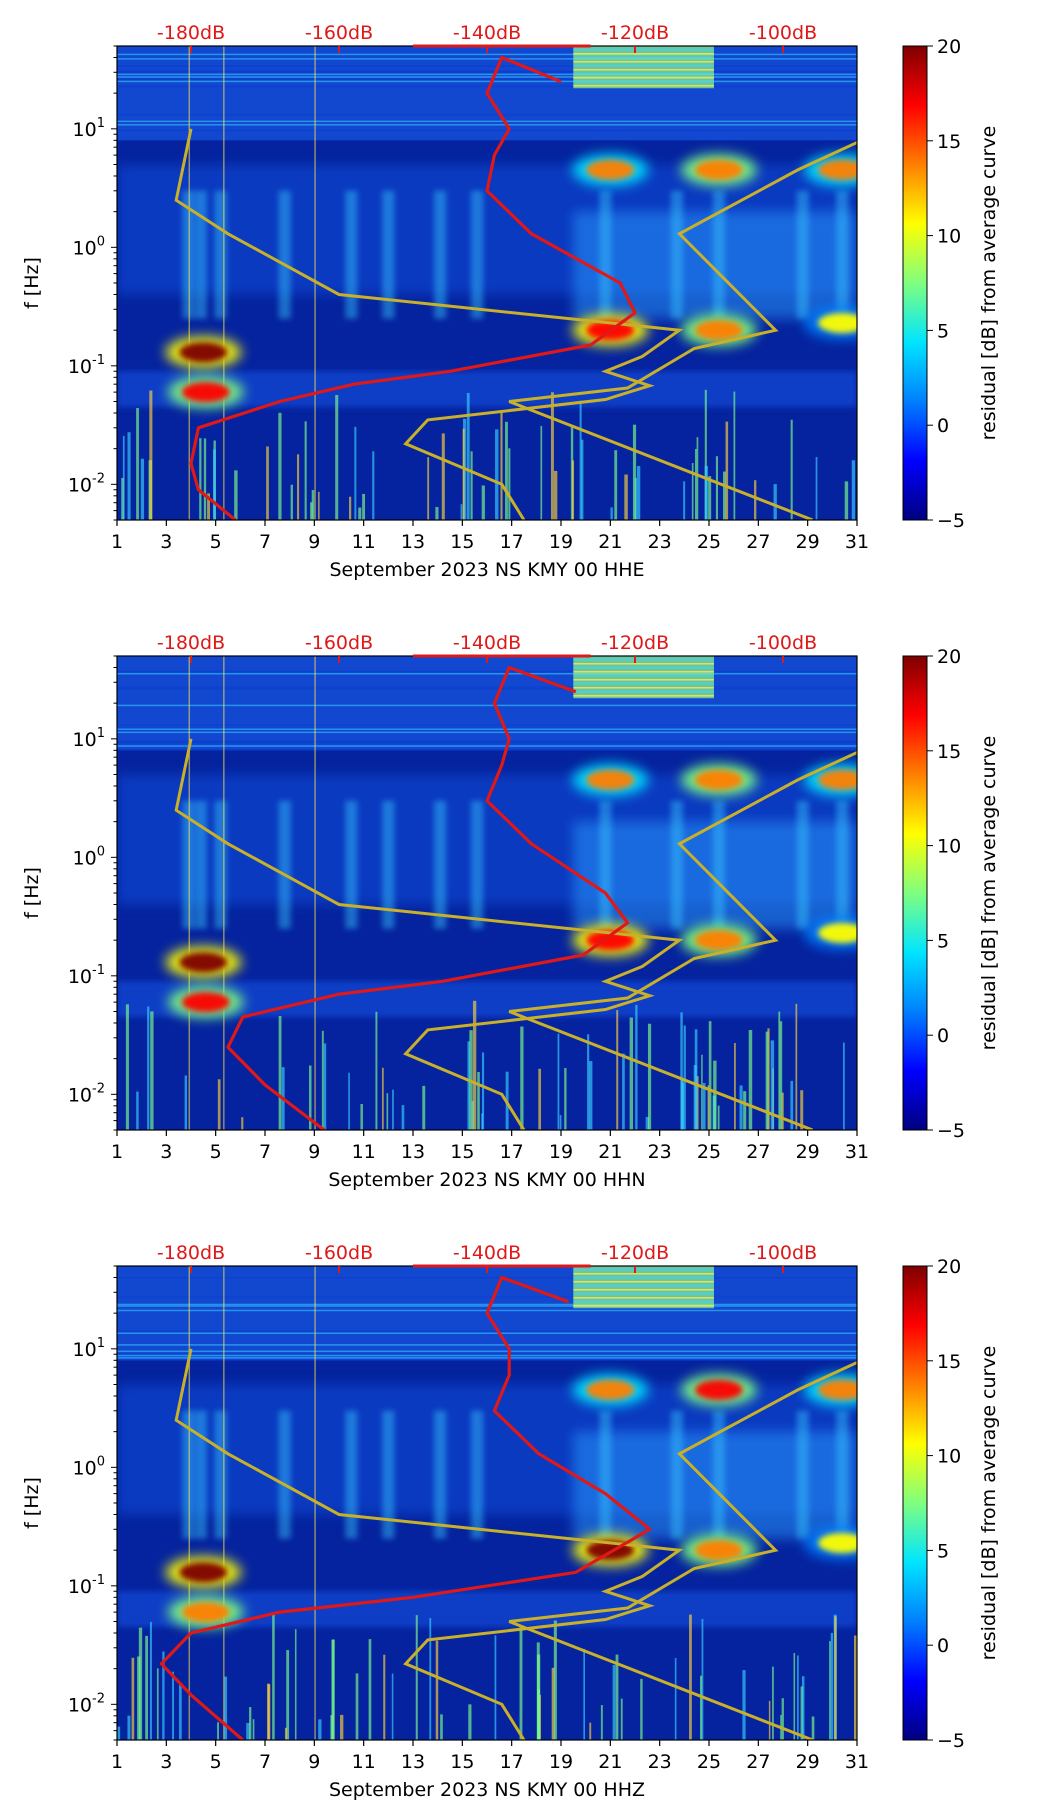 The image size is (1052, 1806). I want to click on x-tick-label: 5, so click(216, 542).